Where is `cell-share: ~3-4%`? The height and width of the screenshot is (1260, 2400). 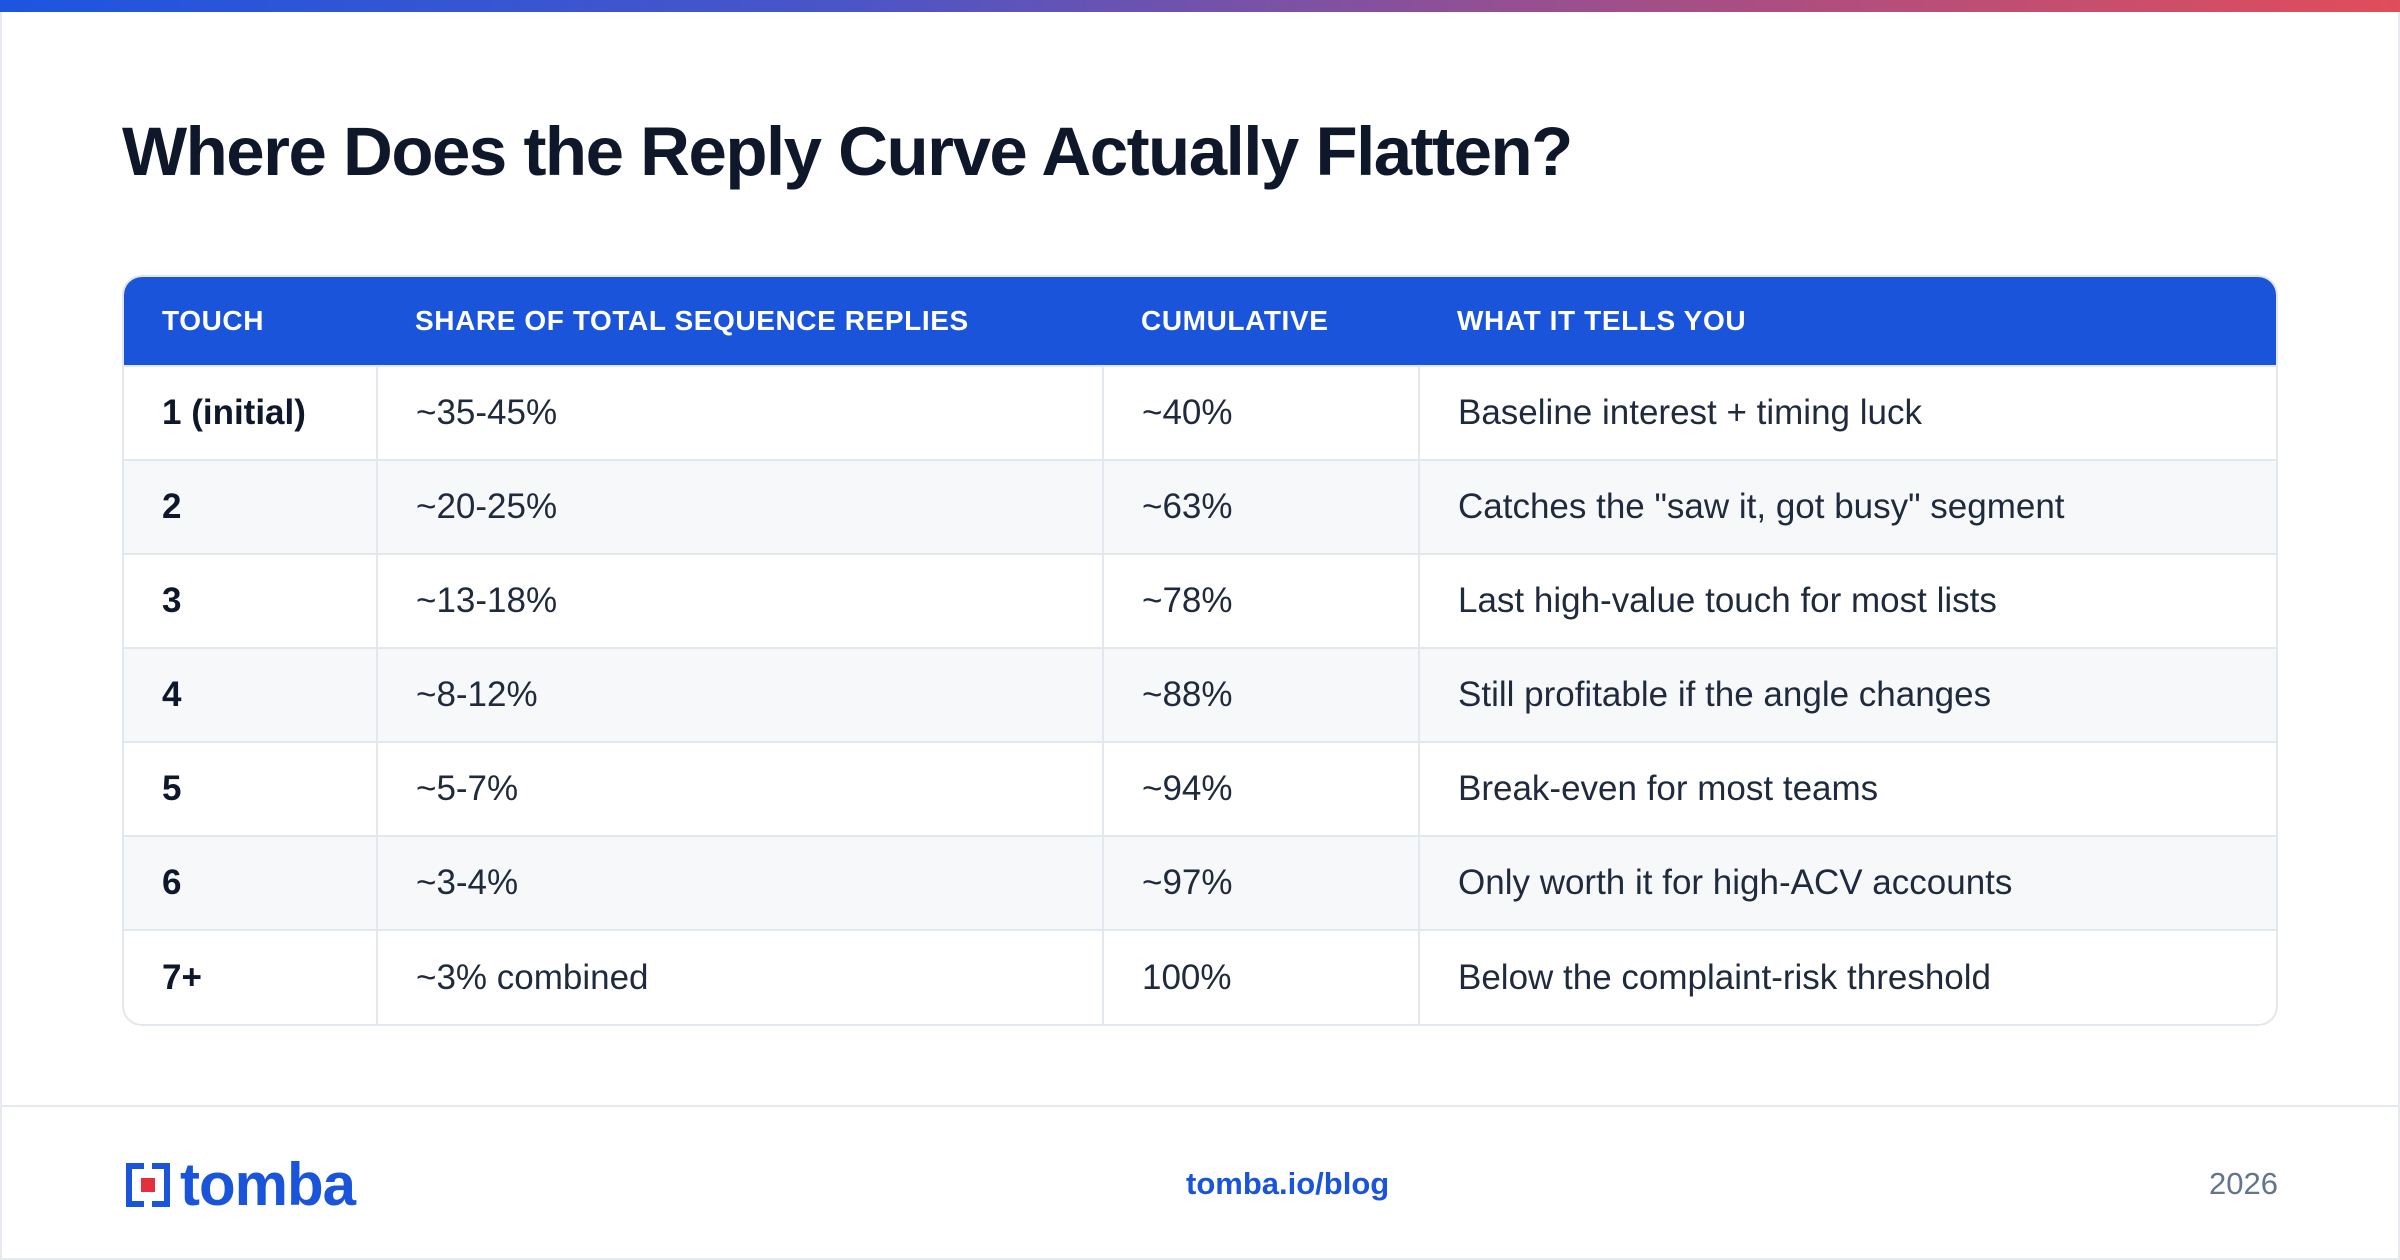 cell-share: ~3-4% is located at coordinates (739, 883).